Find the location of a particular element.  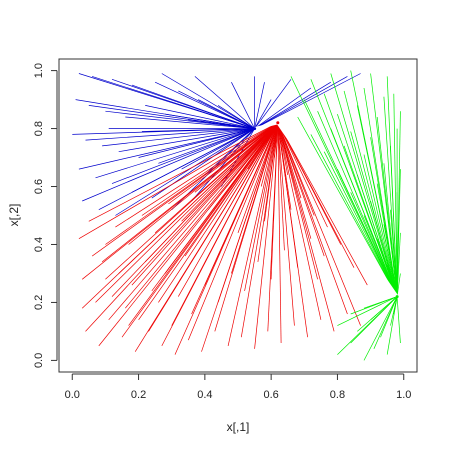

x-tick-label: 0.8 is located at coordinates (337, 395).